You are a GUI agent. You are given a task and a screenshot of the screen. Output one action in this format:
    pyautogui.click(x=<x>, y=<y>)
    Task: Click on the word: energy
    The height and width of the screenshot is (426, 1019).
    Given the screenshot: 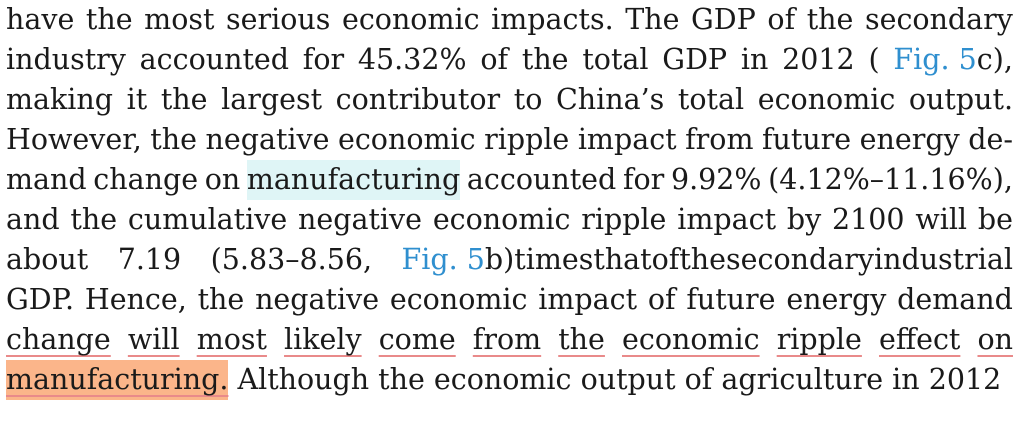 What is the action you would take?
    pyautogui.click(x=909, y=139)
    